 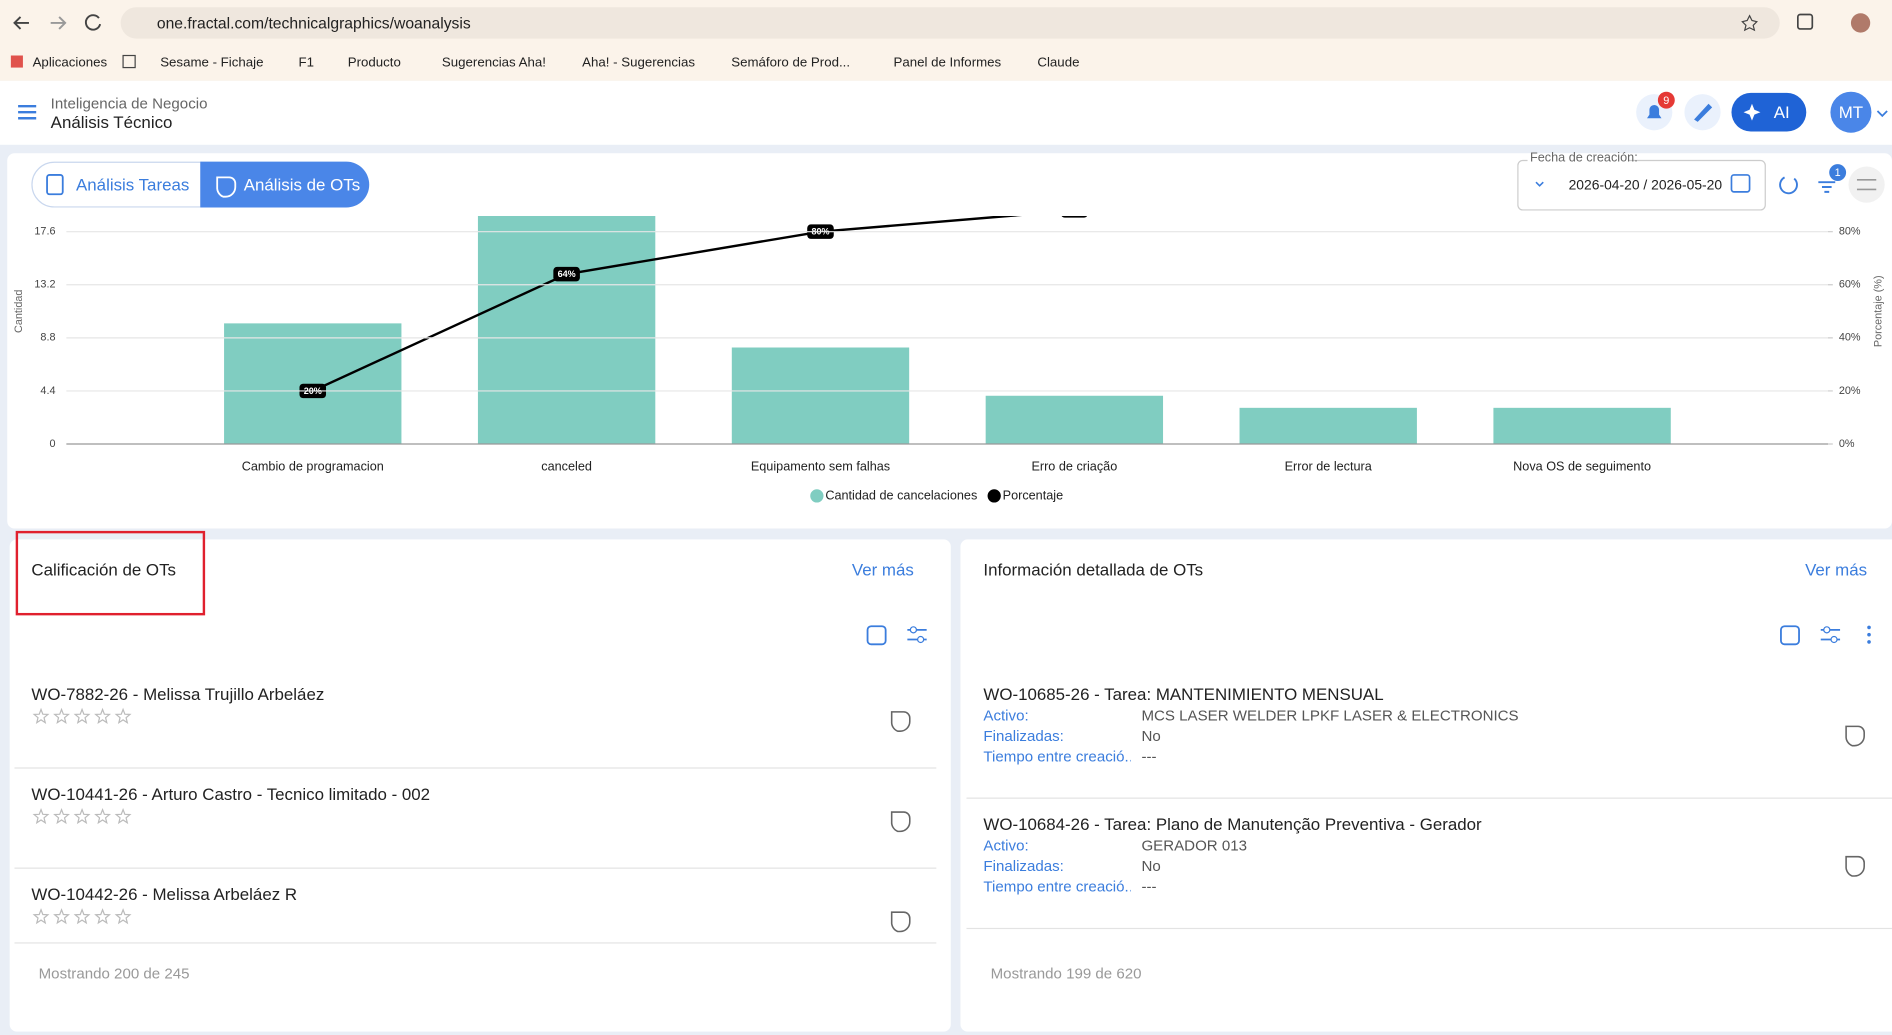 What do you see at coordinates (44, 232) in the screenshot?
I see `y-tick-label: 17.6` at bounding box center [44, 232].